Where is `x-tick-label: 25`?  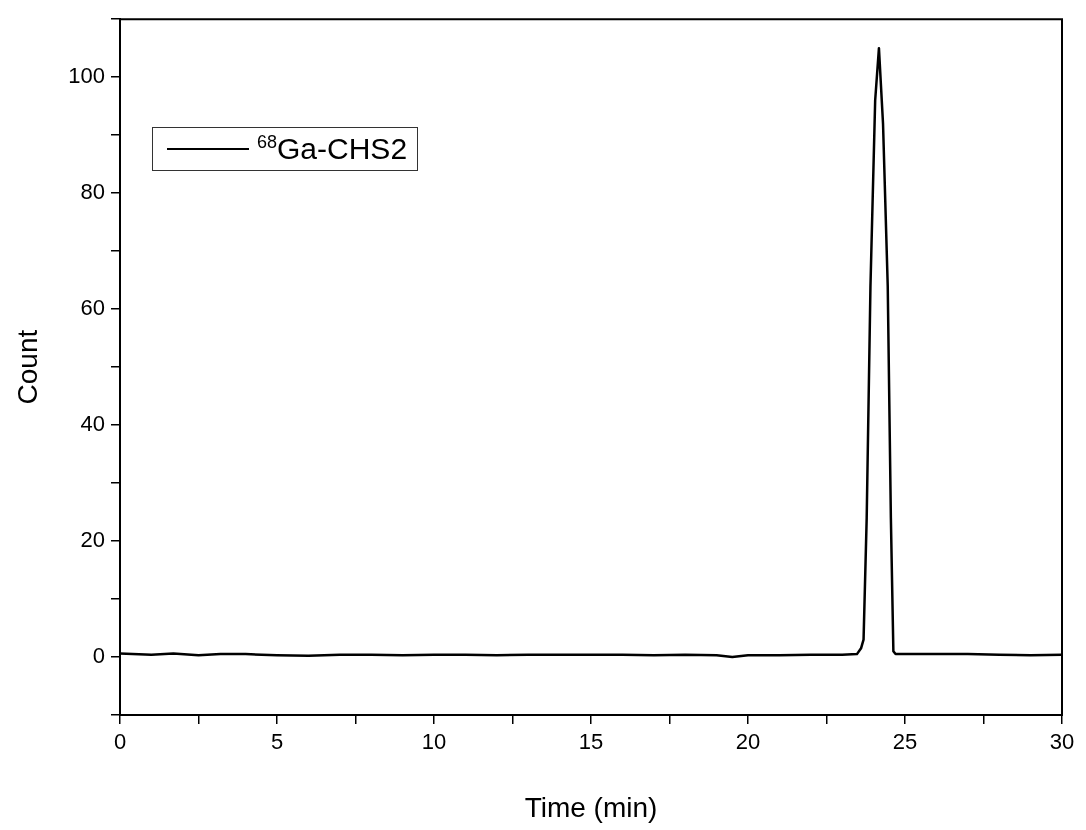 x-tick-label: 25 is located at coordinates (905, 742).